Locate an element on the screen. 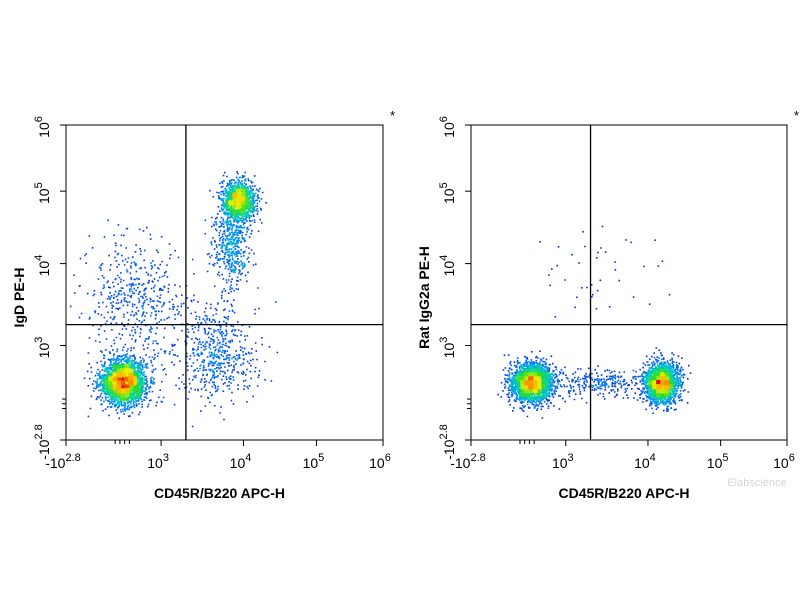 The image size is (807, 606). y-axis-title: IgD PE-H is located at coordinates (19, 298).